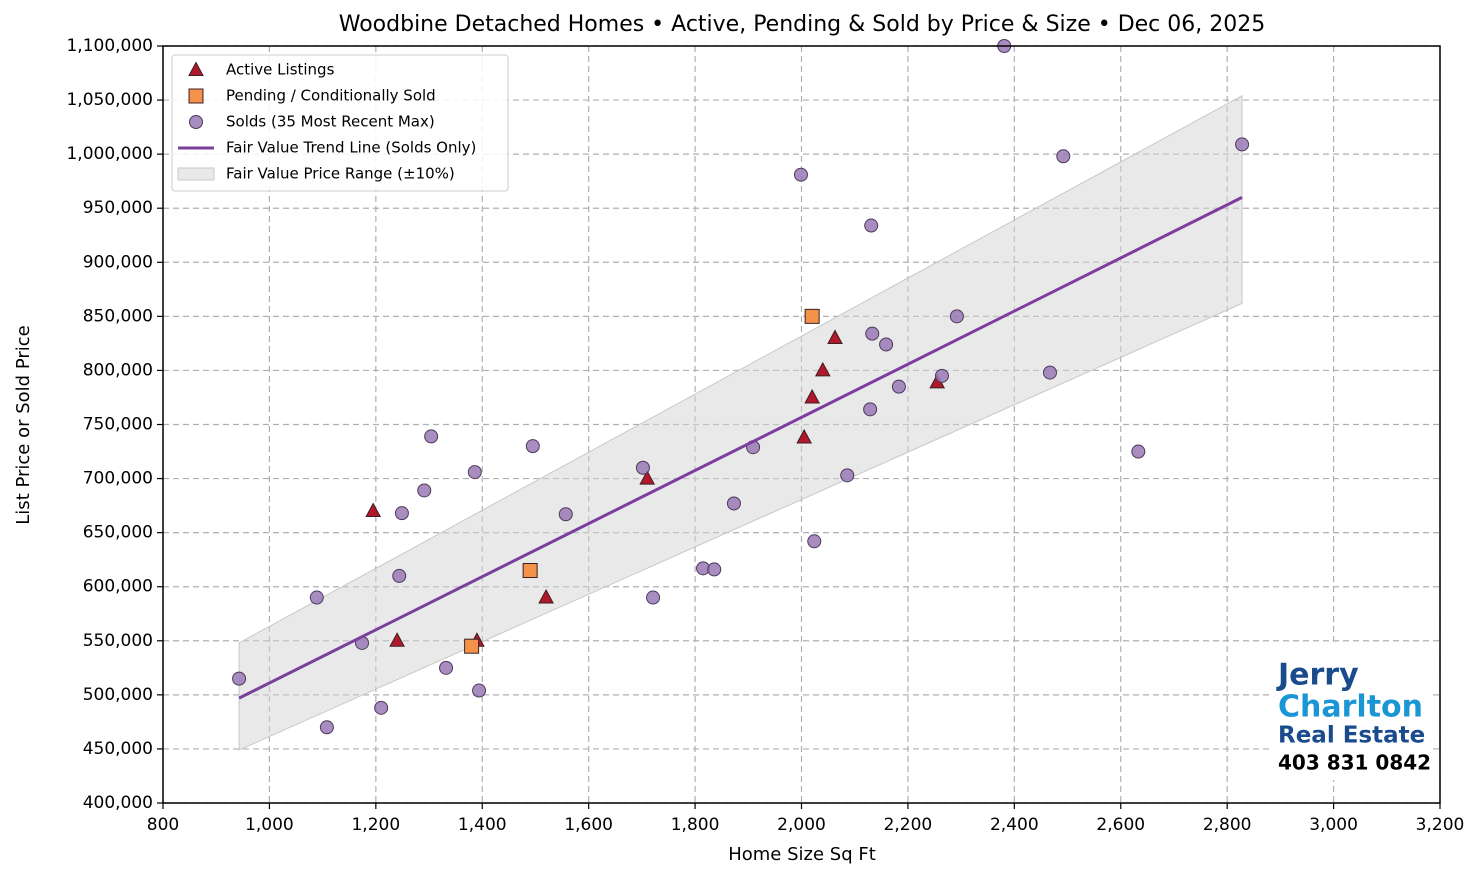 The width and height of the screenshot is (1484, 881). What do you see at coordinates (118, 533) in the screenshot?
I see `y-tick-label: 650,000` at bounding box center [118, 533].